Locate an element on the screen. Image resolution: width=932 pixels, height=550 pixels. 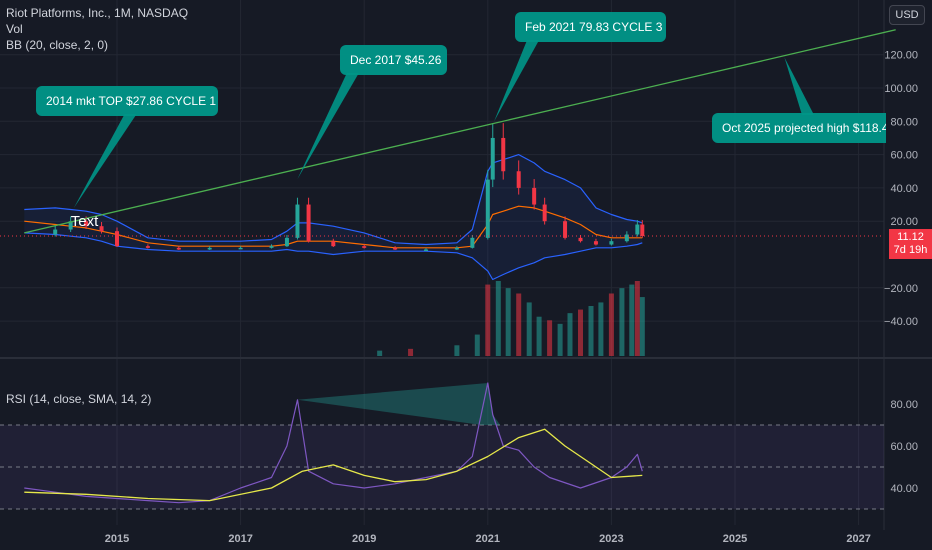
time-tick-label: 2023 is located at coordinates (611, 539).